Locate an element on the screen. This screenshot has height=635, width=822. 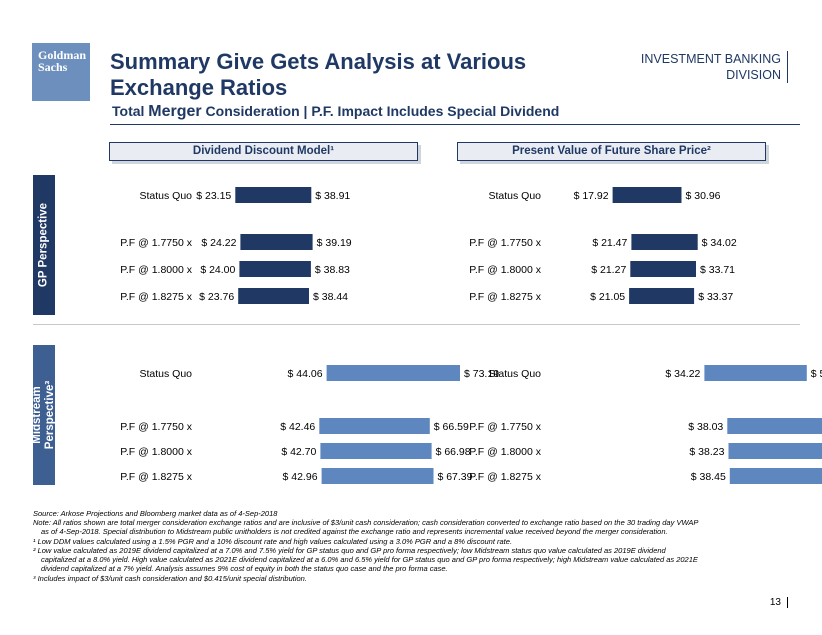
low-value-label: $ 38.45 is located at coordinates (708, 477).